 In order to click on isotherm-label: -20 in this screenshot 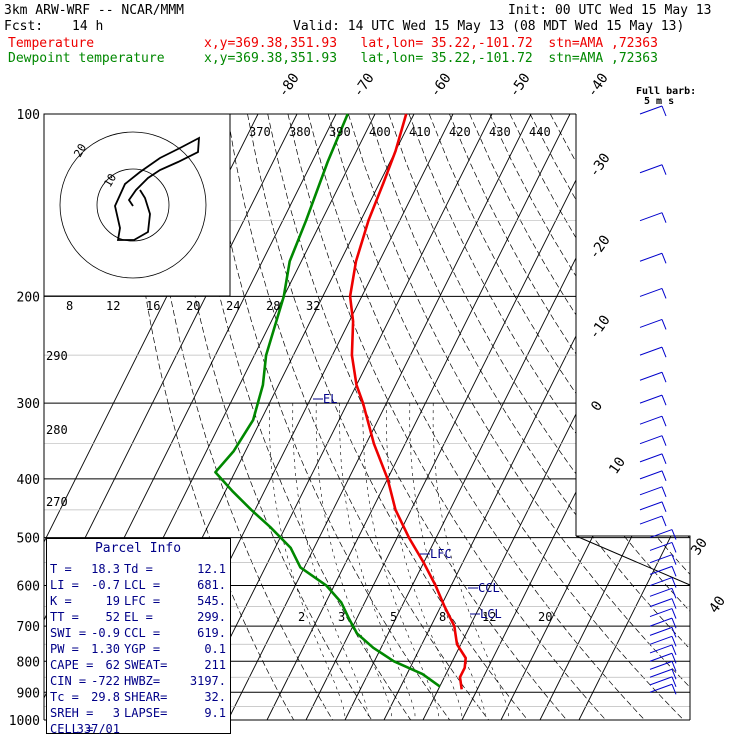, I will do `click(600, 247)`.